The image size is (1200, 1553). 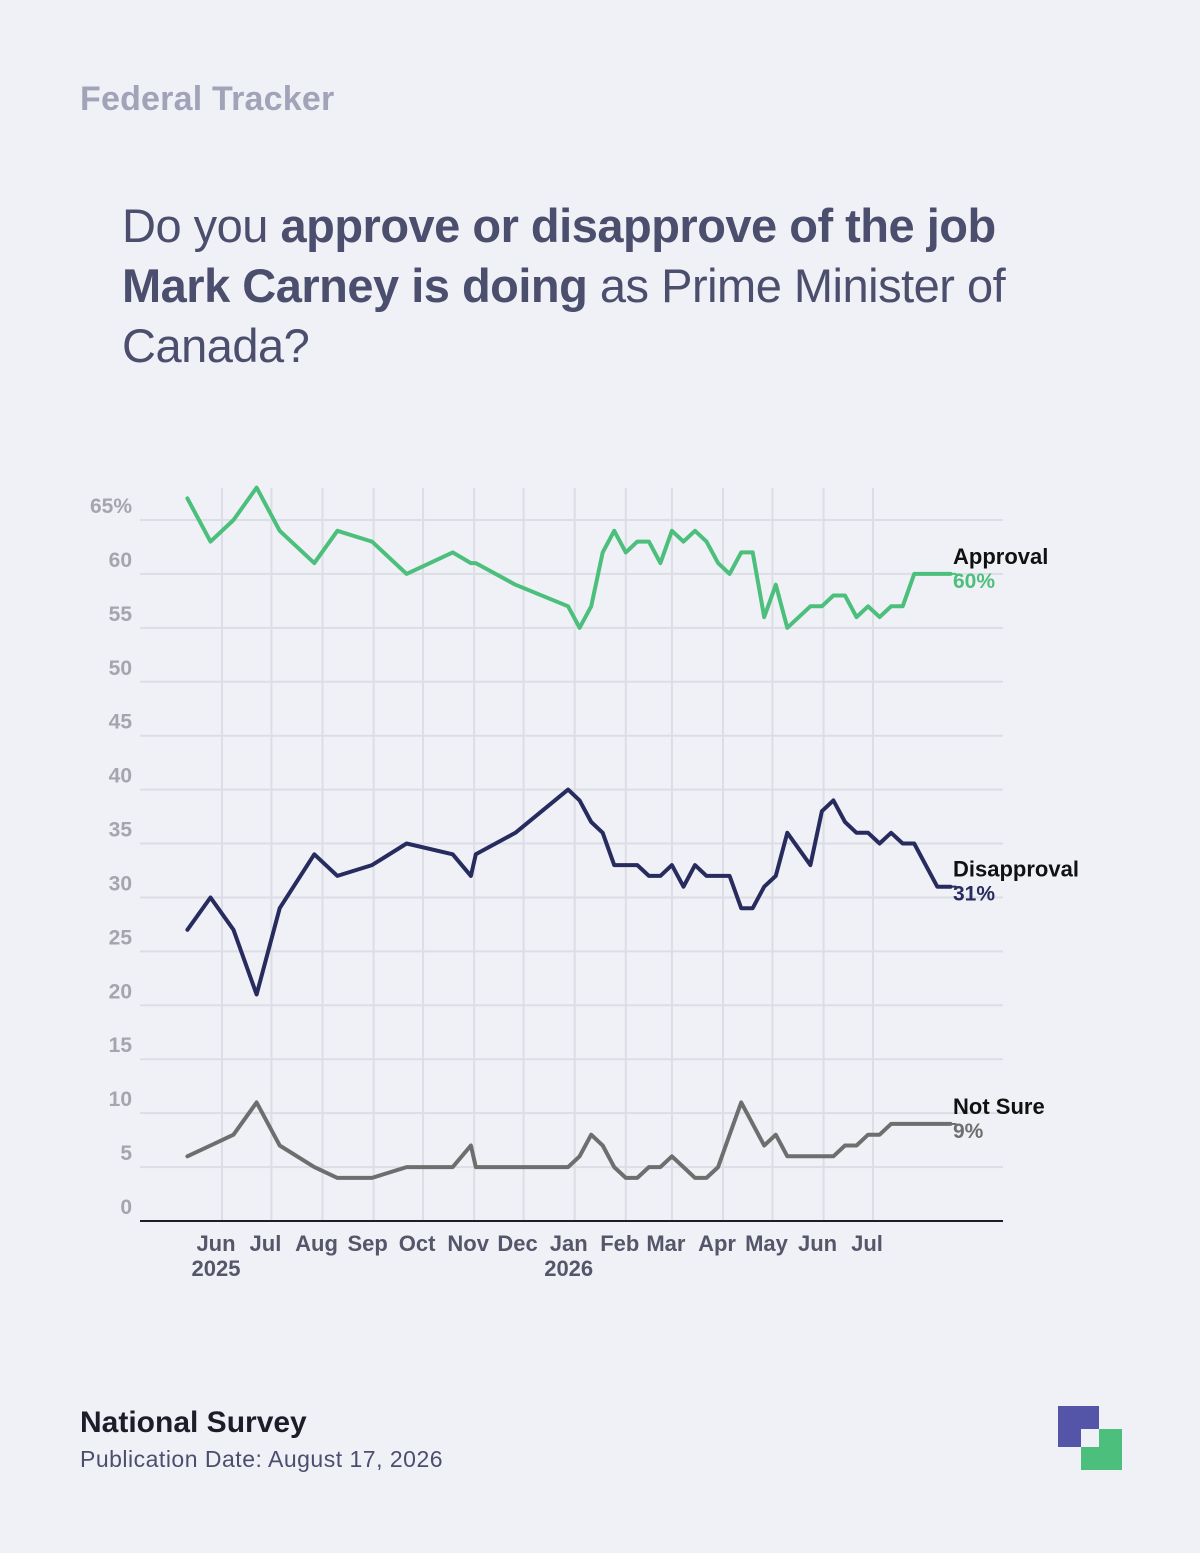 I want to click on logo-gap, so click(x=1090, y=1438).